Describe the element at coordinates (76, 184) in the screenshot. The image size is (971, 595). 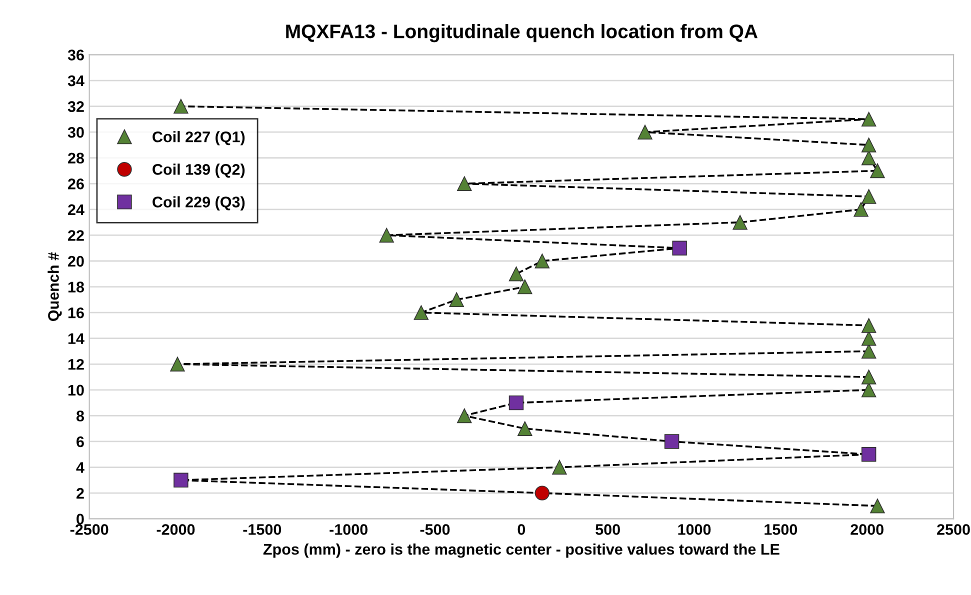
I see `y-tick-label: 26` at that location.